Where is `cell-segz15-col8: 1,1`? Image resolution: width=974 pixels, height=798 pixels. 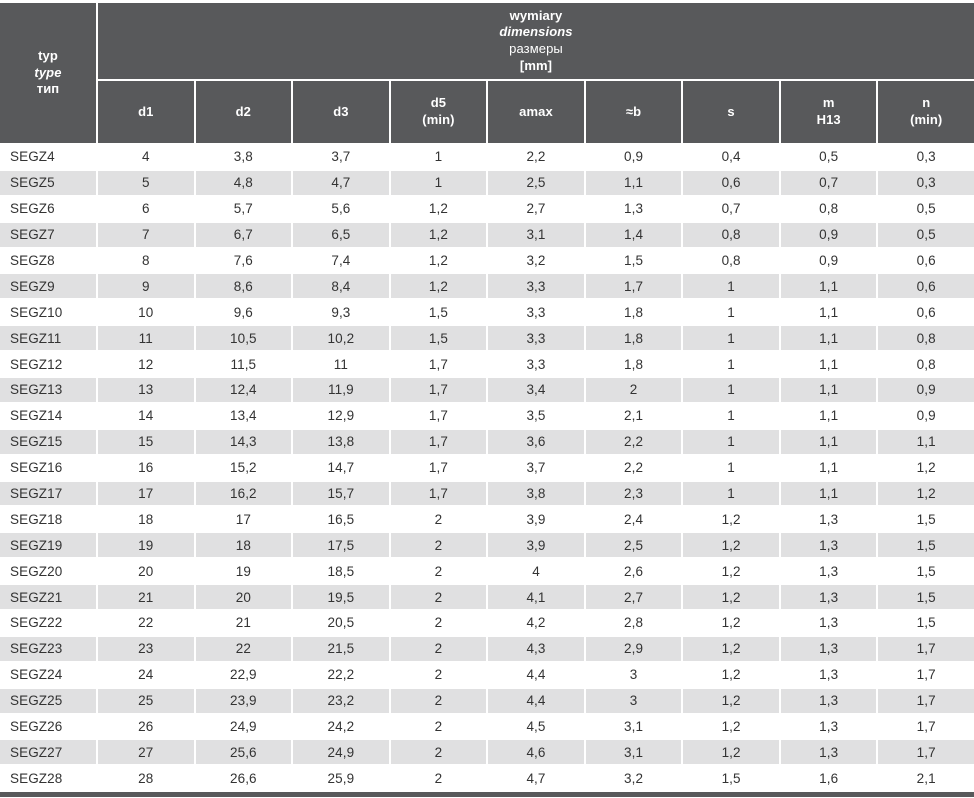
cell-segz15-col8: 1,1 is located at coordinates (828, 441).